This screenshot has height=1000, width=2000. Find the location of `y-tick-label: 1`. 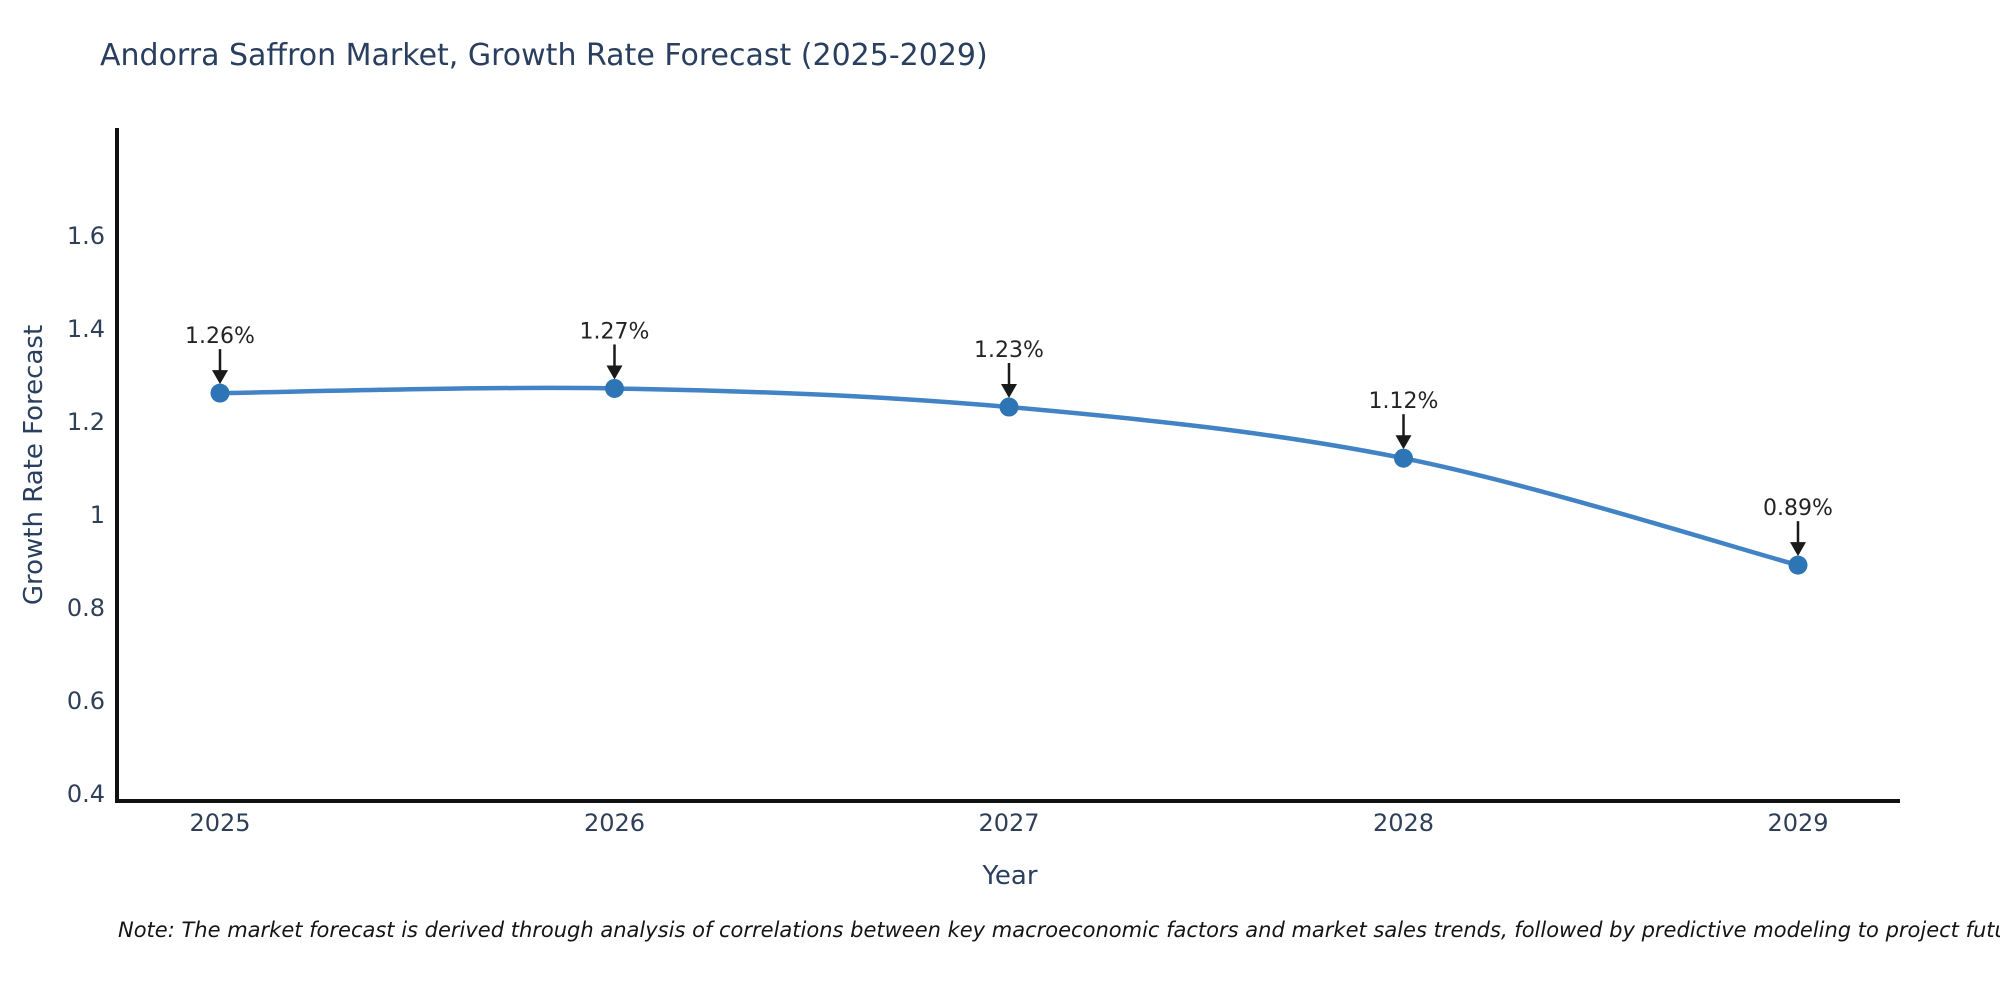

y-tick-label: 1 is located at coordinates (97, 515).